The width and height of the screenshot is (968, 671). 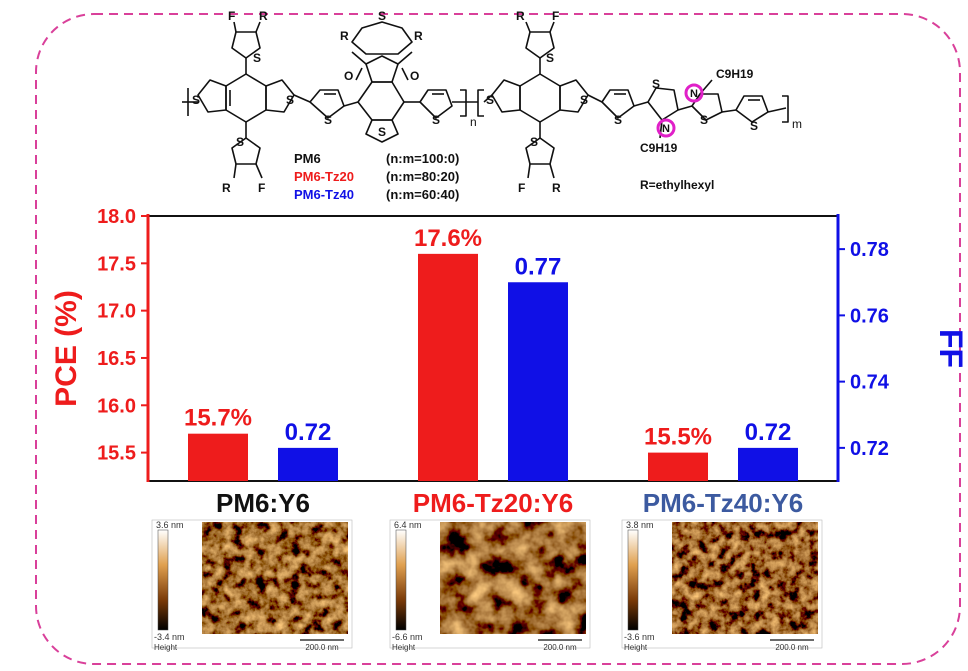 I want to click on y2-tick-label: 0.78, so click(x=869, y=250).